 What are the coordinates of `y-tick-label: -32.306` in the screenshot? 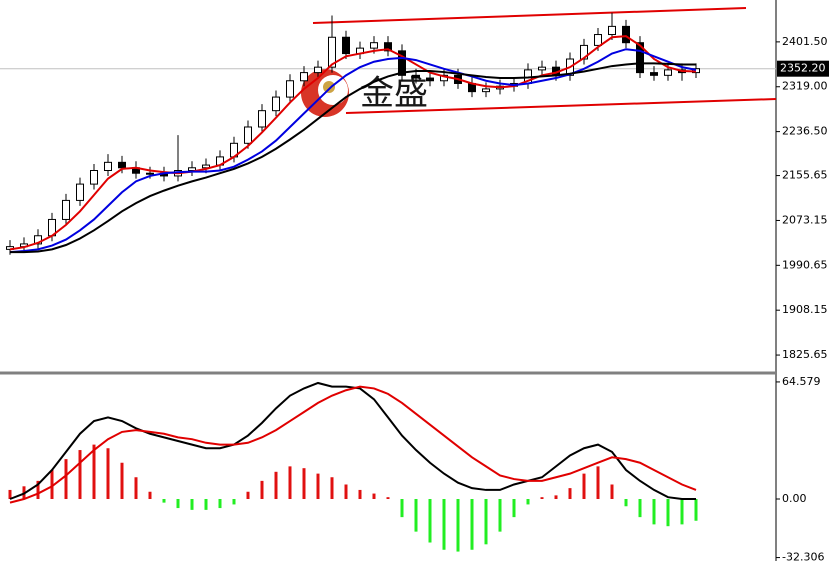 It's located at (803, 556).